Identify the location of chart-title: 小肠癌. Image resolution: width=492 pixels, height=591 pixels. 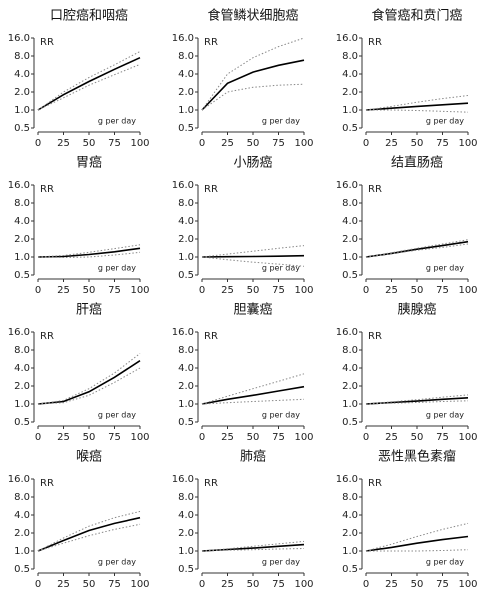
(252, 163).